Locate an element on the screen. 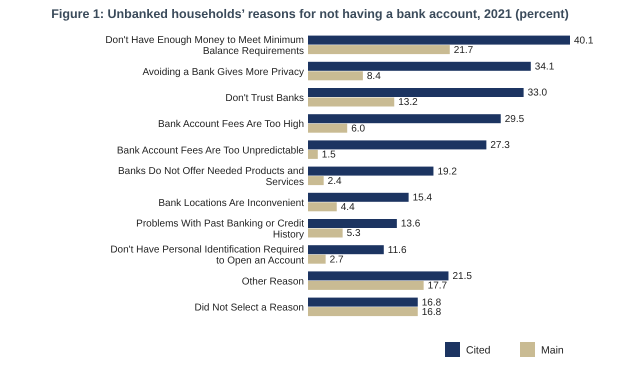  data-label: 21.7 is located at coordinates (464, 50).